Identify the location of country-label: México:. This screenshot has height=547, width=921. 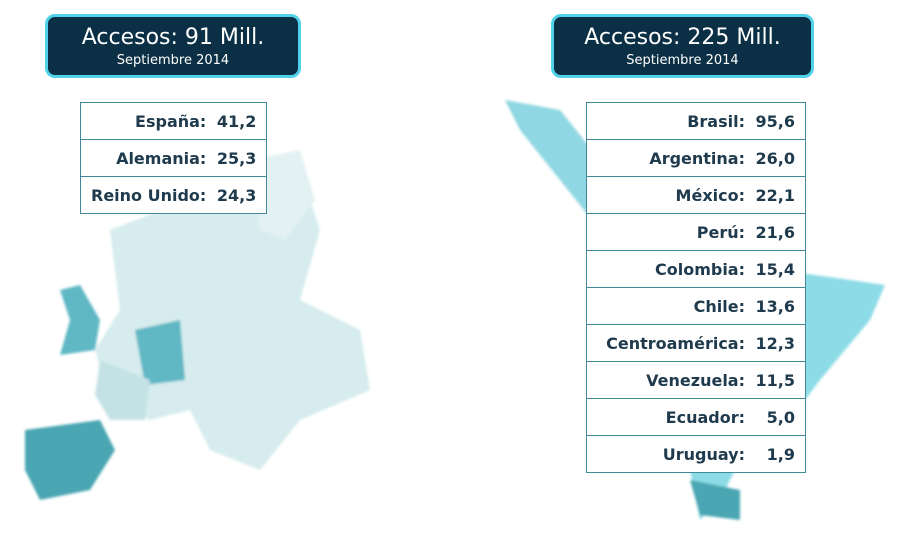
(710, 195).